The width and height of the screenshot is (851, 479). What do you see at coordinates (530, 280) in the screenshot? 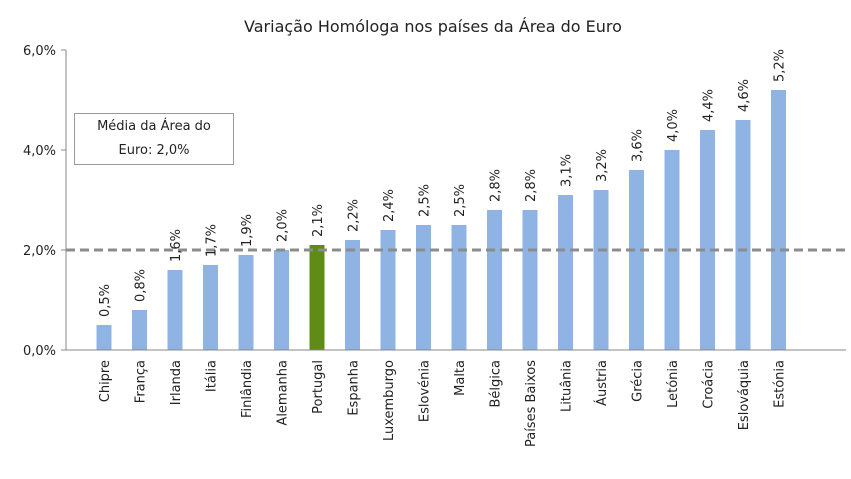
I see `bar-países-baixos` at bounding box center [530, 280].